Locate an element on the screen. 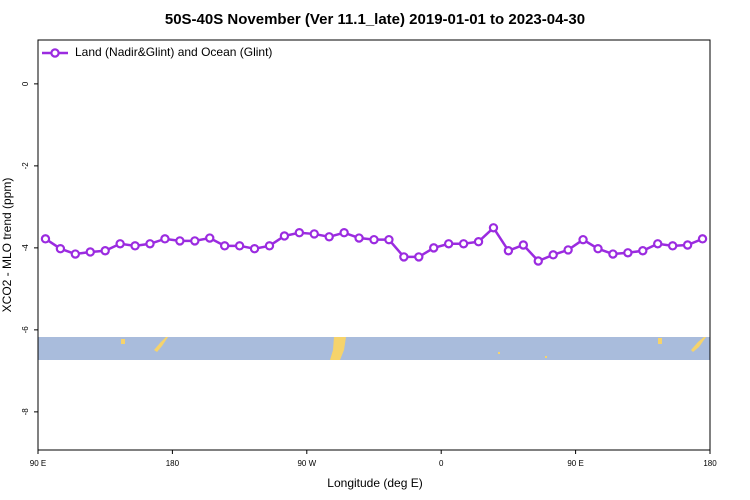  y-tick-label: -2 is located at coordinates (25, 166).